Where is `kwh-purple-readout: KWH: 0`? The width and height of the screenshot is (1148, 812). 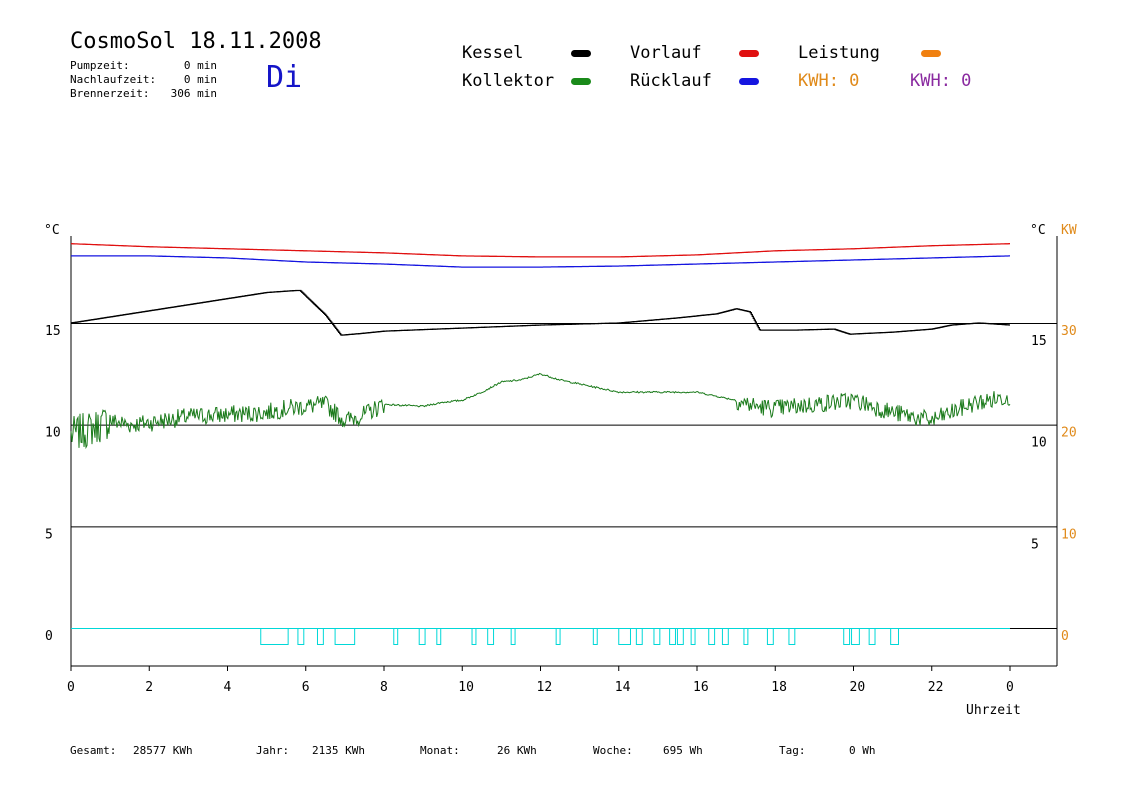
kwh-purple-readout: KWH: 0 is located at coordinates (941, 81).